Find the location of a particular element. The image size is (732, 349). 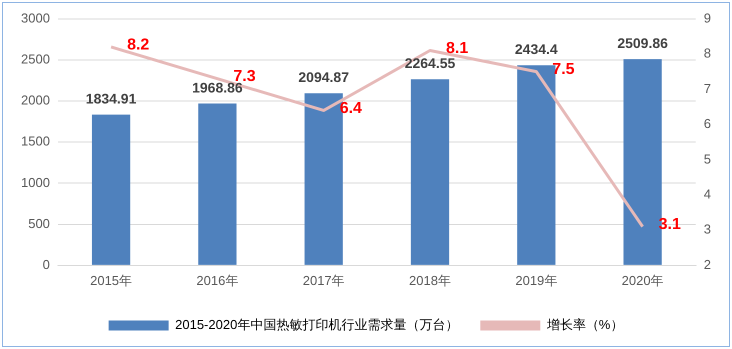

x-tick-label: 2017年 is located at coordinates (323, 280).